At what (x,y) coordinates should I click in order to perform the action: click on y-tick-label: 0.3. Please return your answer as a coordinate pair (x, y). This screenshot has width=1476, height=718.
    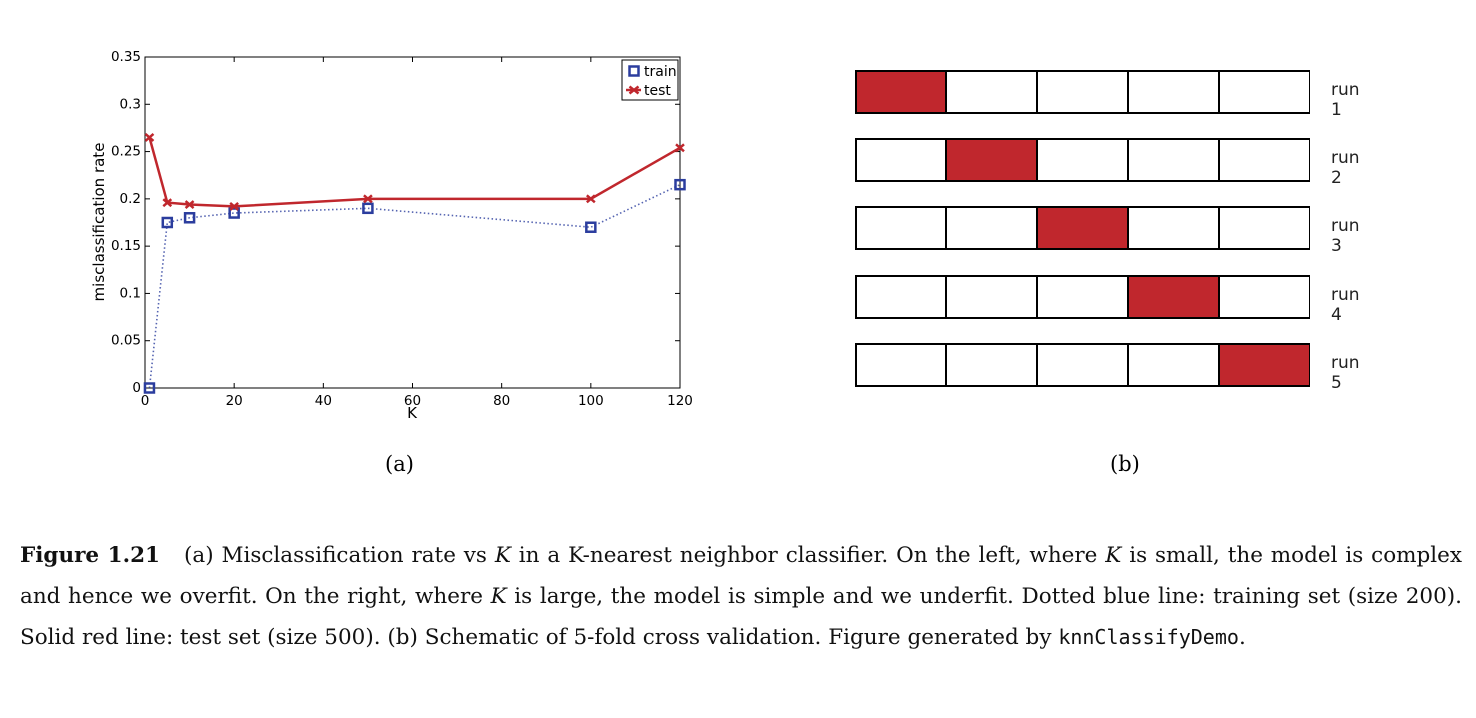
    Looking at the image, I should click on (130, 104).